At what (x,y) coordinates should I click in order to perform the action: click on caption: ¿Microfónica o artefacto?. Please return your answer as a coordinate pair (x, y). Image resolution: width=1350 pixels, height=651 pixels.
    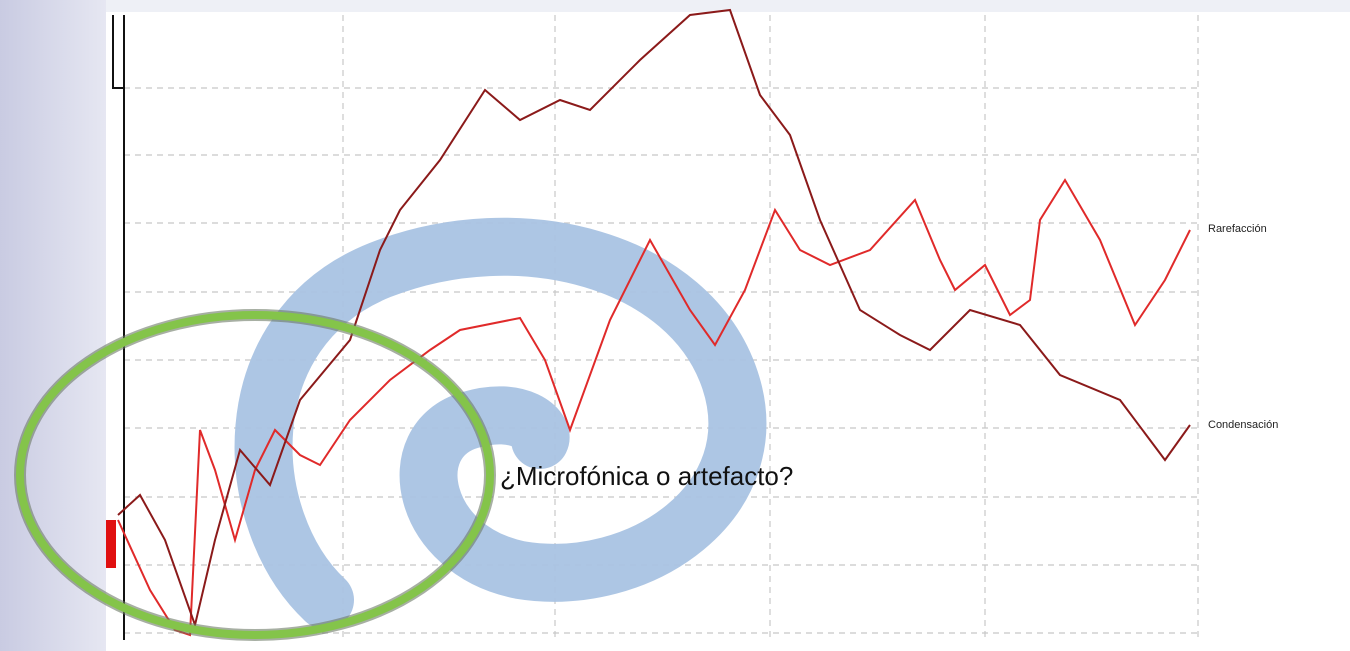
    Looking at the image, I should click on (646, 476).